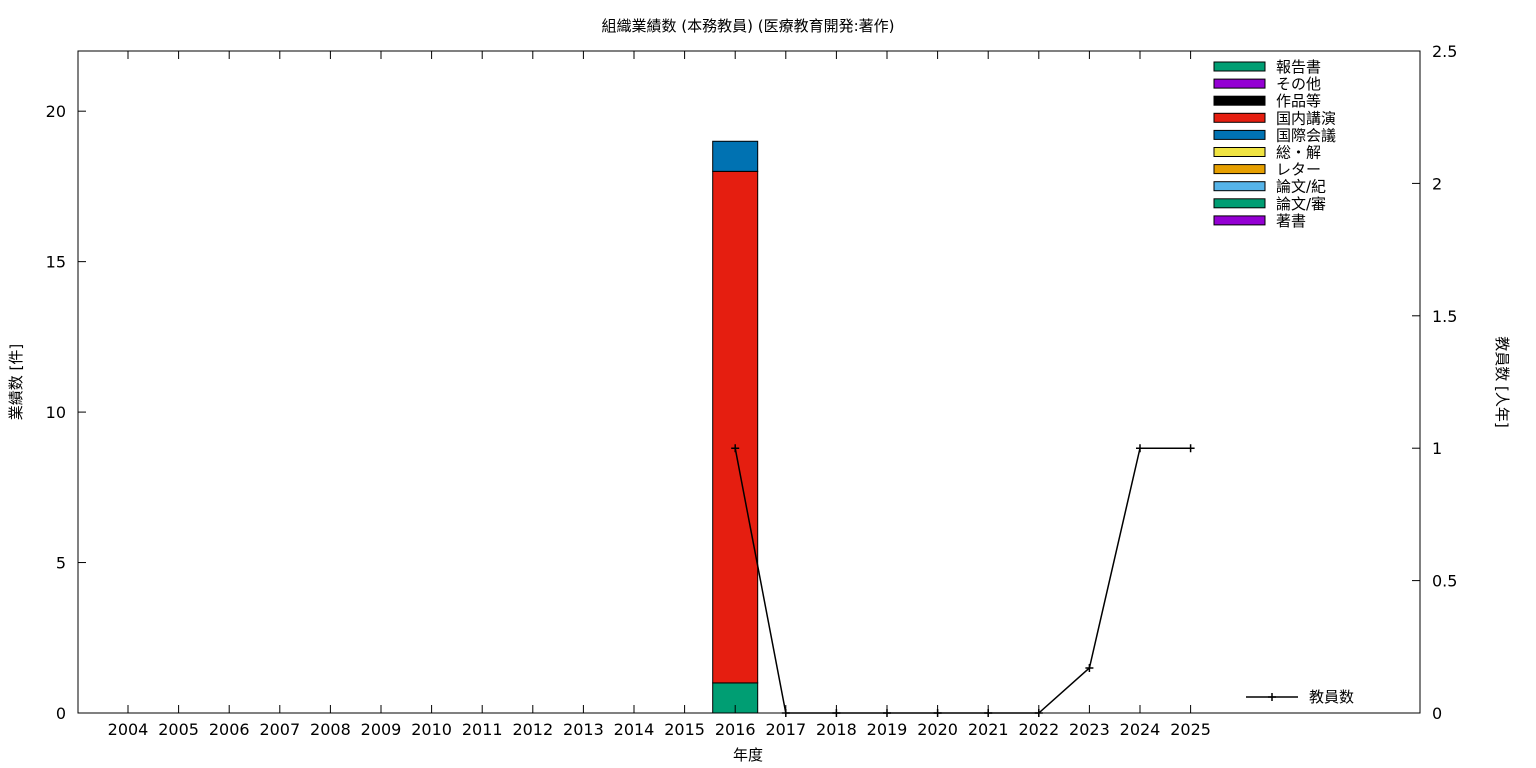  I want to click on x-tick-label: 2021, so click(988, 729).